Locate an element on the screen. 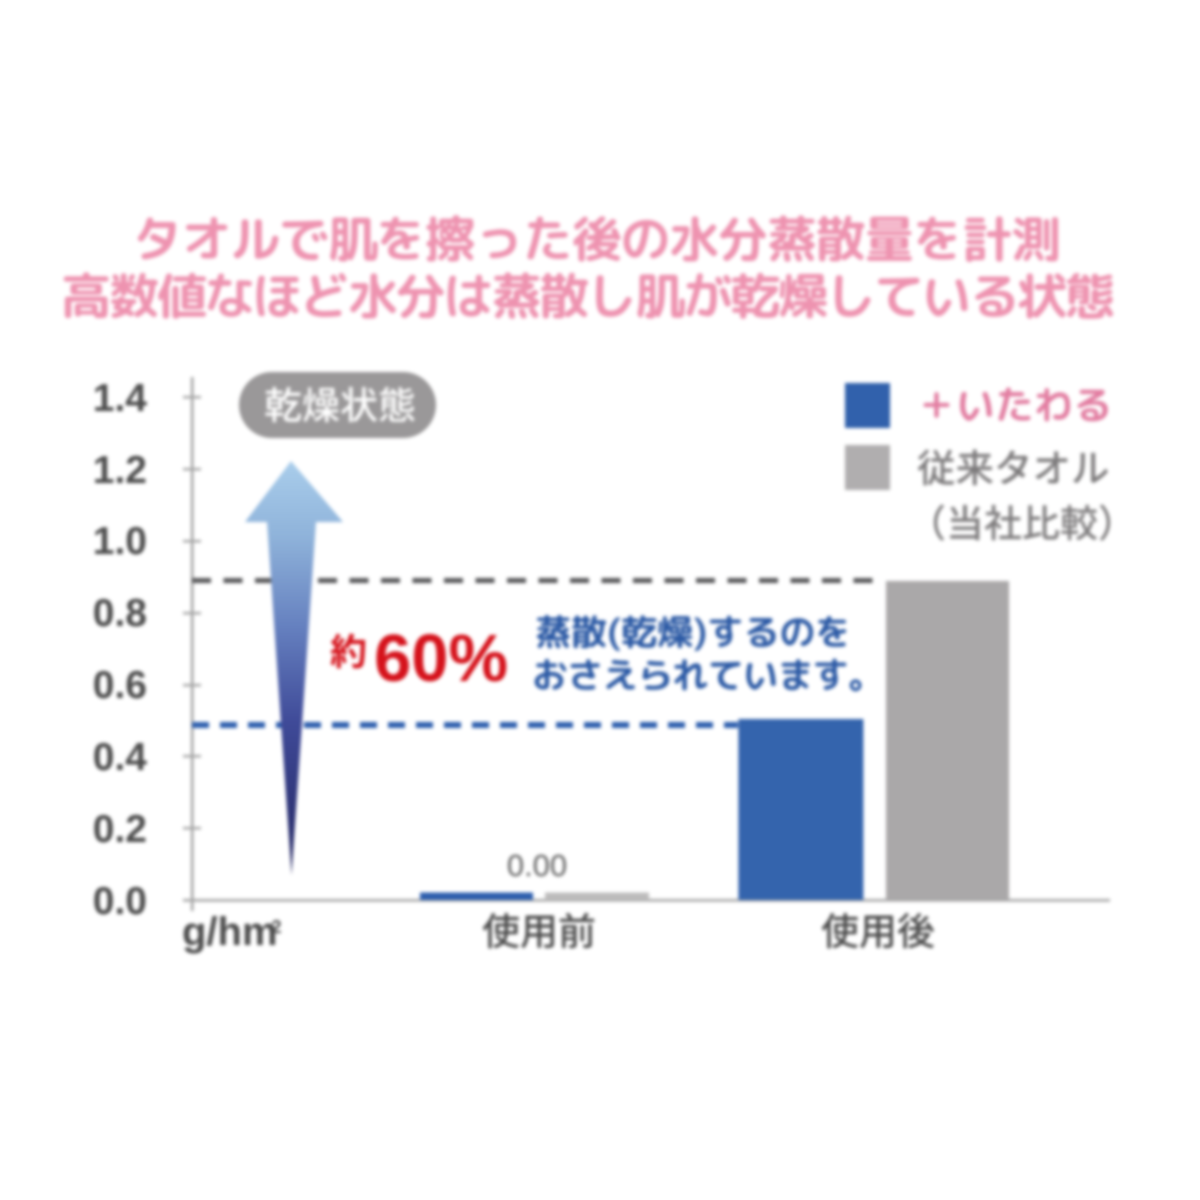  svg-text: 1.0 is located at coordinates (120, 541).